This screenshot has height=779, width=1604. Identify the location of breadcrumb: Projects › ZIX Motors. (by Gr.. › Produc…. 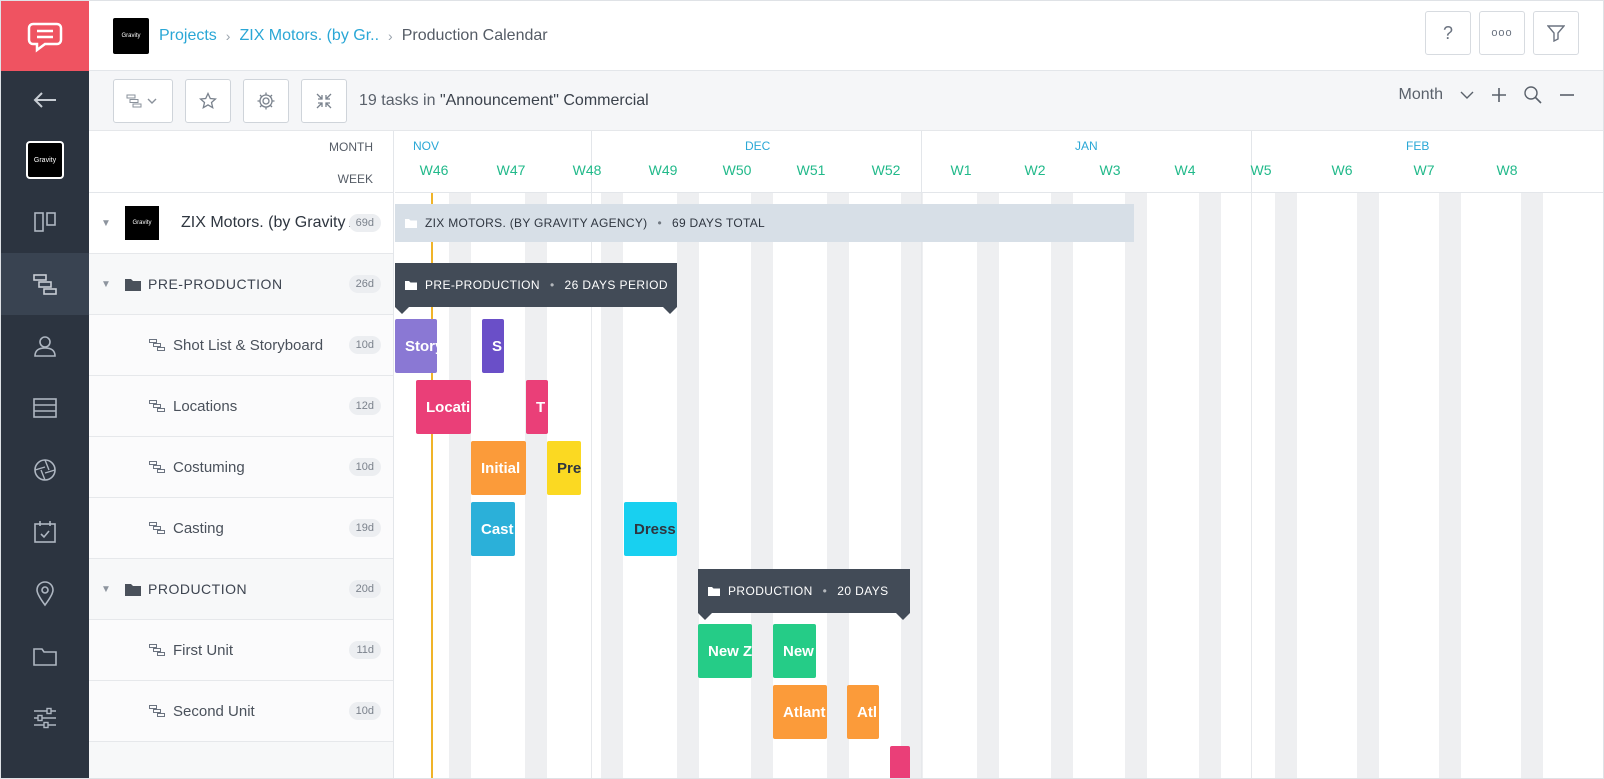
(353, 36).